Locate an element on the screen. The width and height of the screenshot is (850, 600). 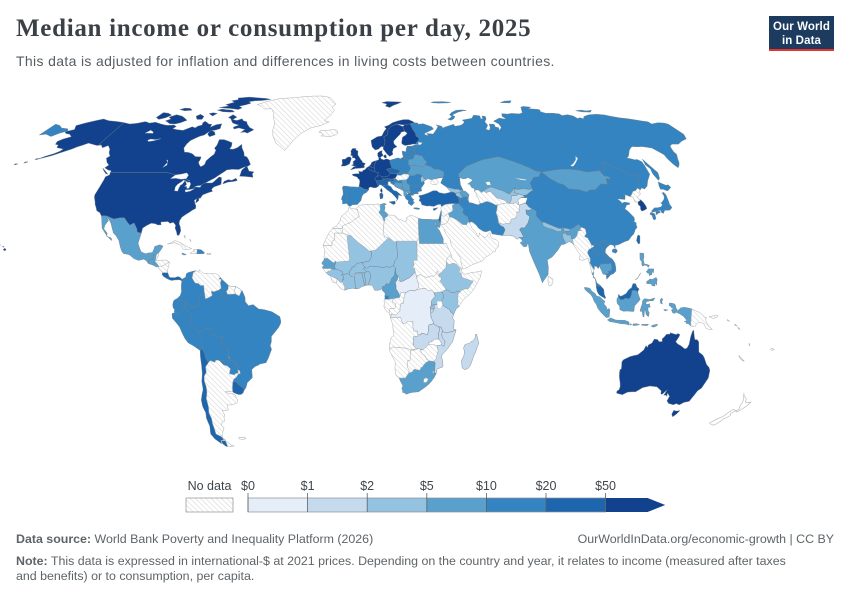
svg-text: No data is located at coordinates (210, 486).